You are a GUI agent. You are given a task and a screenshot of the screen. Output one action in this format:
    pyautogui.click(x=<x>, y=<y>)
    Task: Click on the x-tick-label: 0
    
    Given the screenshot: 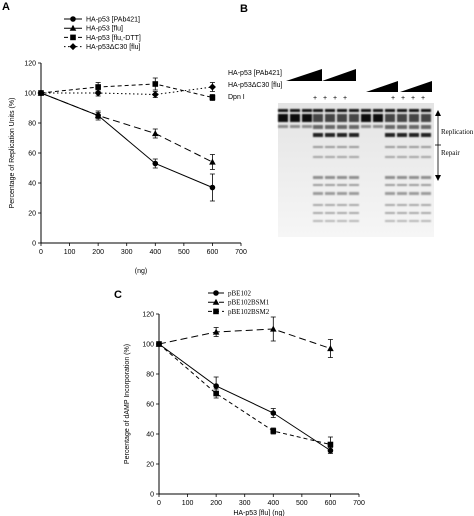 What is the action you would take?
    pyautogui.click(x=159, y=503)
    